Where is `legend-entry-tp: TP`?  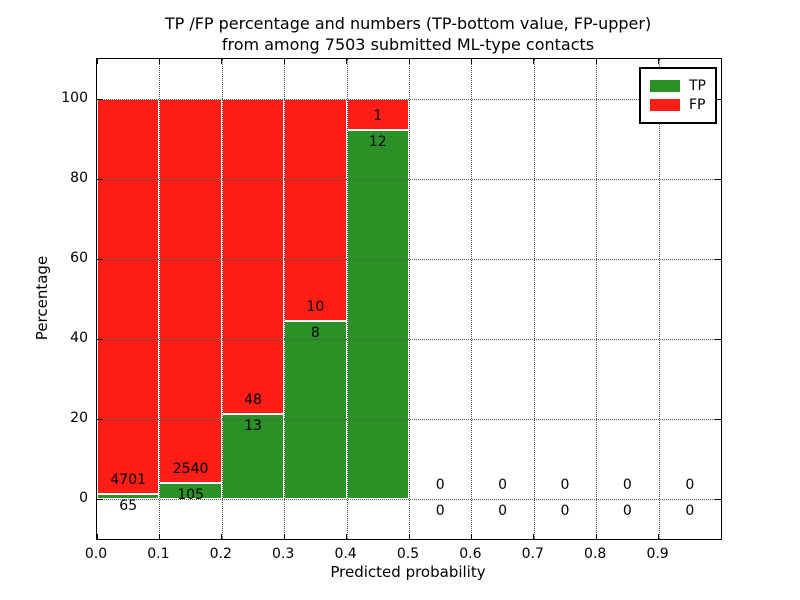
legend-entry-tp: TP is located at coordinates (678, 86).